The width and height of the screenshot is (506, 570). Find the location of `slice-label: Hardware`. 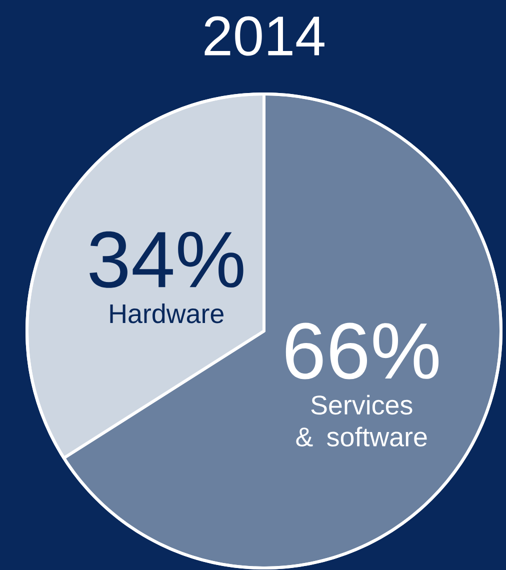

slice-label: Hardware is located at coordinates (167, 313).